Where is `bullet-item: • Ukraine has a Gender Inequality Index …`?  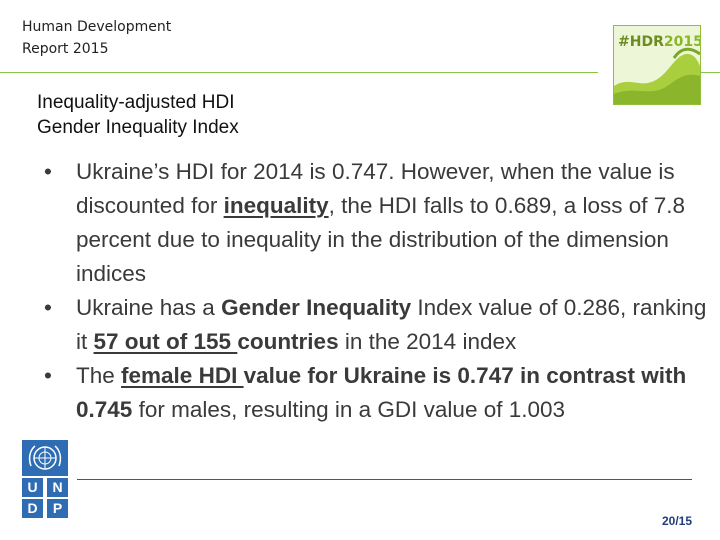 bullet-item: • Ukraine has a Gender Inequality Index … is located at coordinates (378, 325).